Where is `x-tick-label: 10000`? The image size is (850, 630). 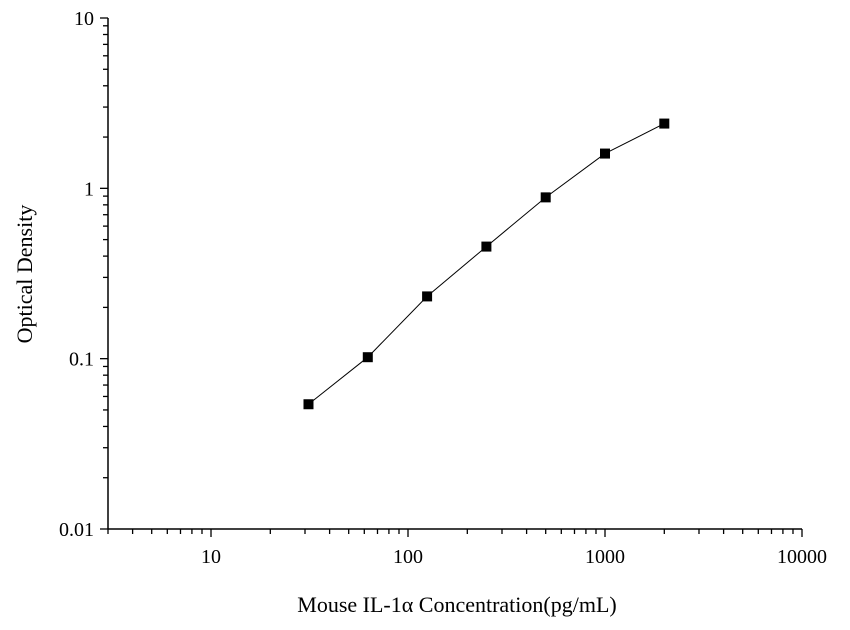
x-tick-label: 10000 is located at coordinates (802, 557).